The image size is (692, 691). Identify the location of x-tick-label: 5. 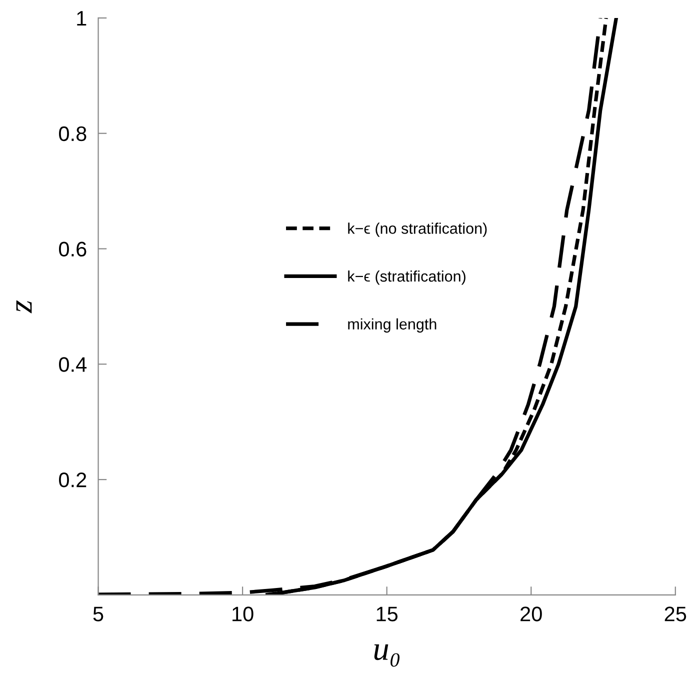
(98, 614).